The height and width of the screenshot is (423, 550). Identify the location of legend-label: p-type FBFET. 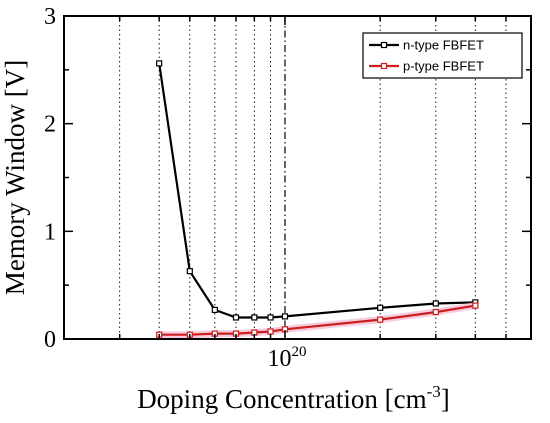
(443, 66).